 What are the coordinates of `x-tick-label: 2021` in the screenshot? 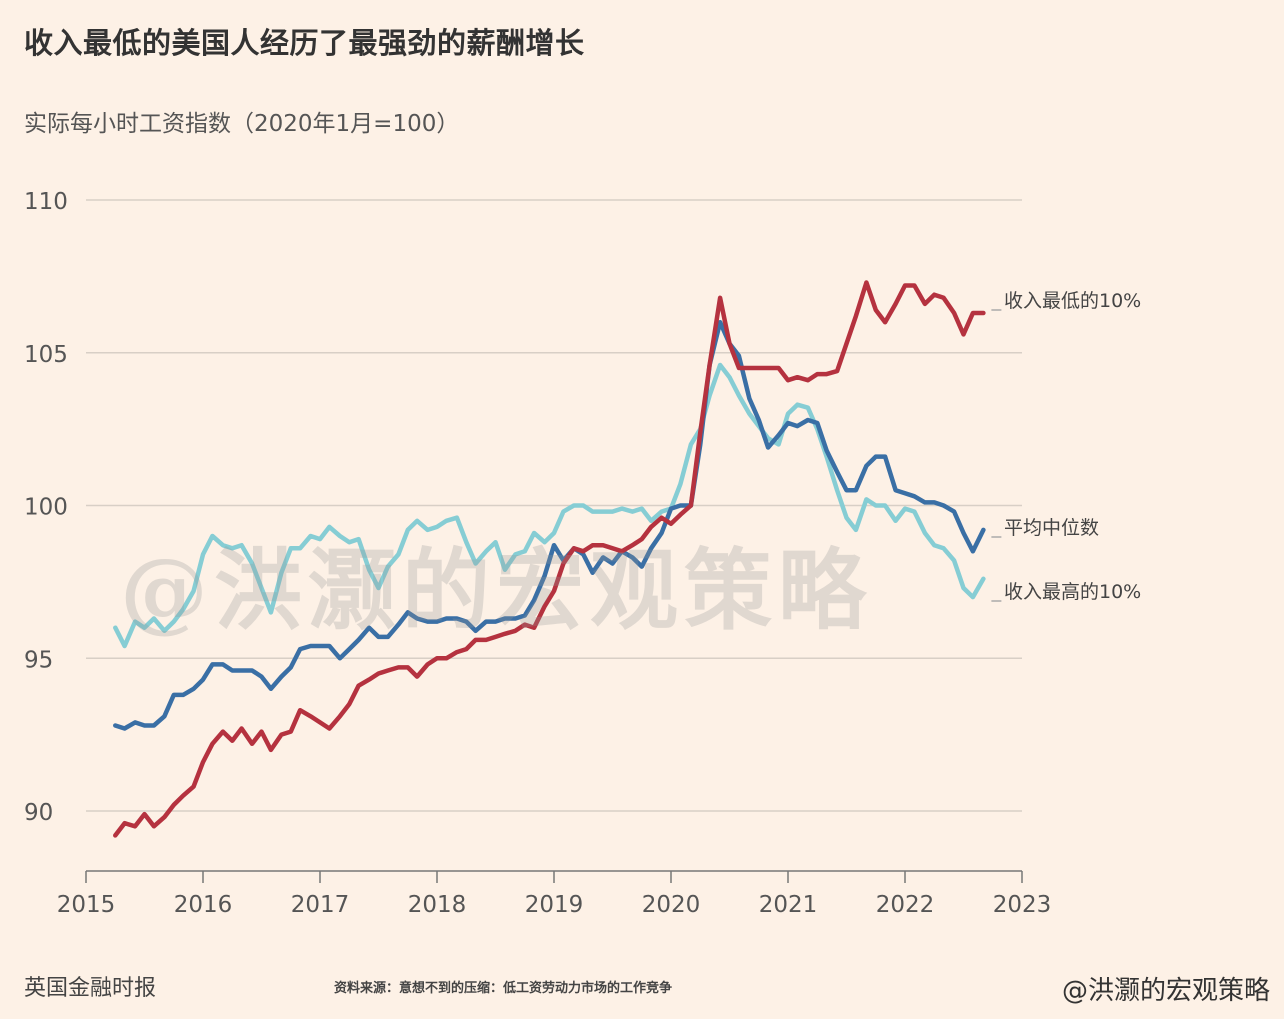 It's located at (788, 905).